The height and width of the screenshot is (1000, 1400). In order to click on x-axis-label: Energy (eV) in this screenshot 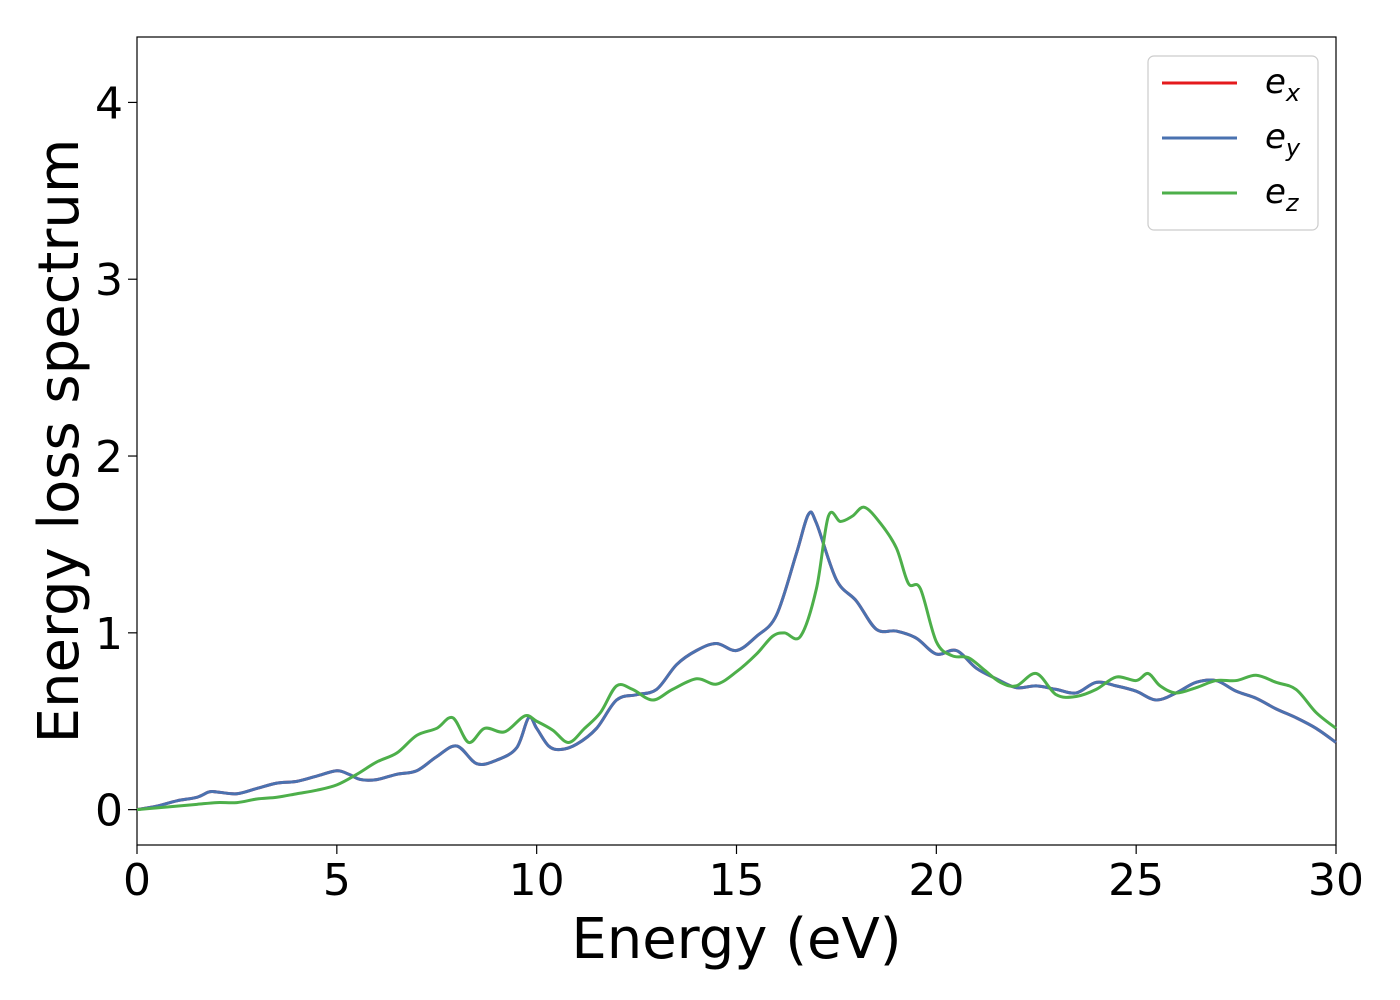, I will do `click(736, 939)`.